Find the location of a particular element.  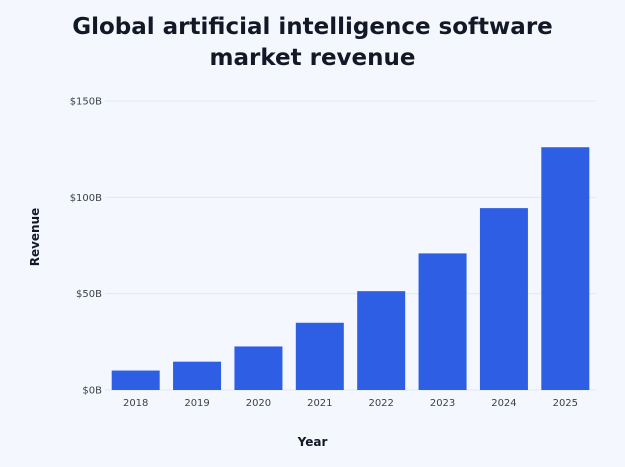

y-tick-label: $0B is located at coordinates (92, 391).